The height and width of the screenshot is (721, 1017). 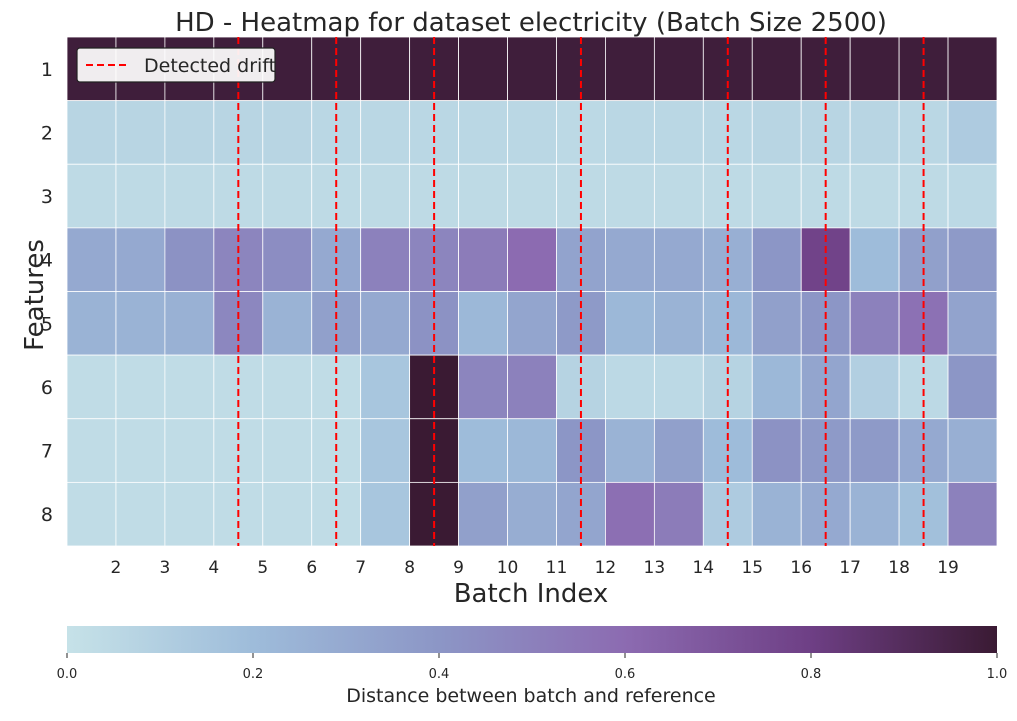 What do you see at coordinates (47, 197) in the screenshot?
I see `y-tick-label: 3` at bounding box center [47, 197].